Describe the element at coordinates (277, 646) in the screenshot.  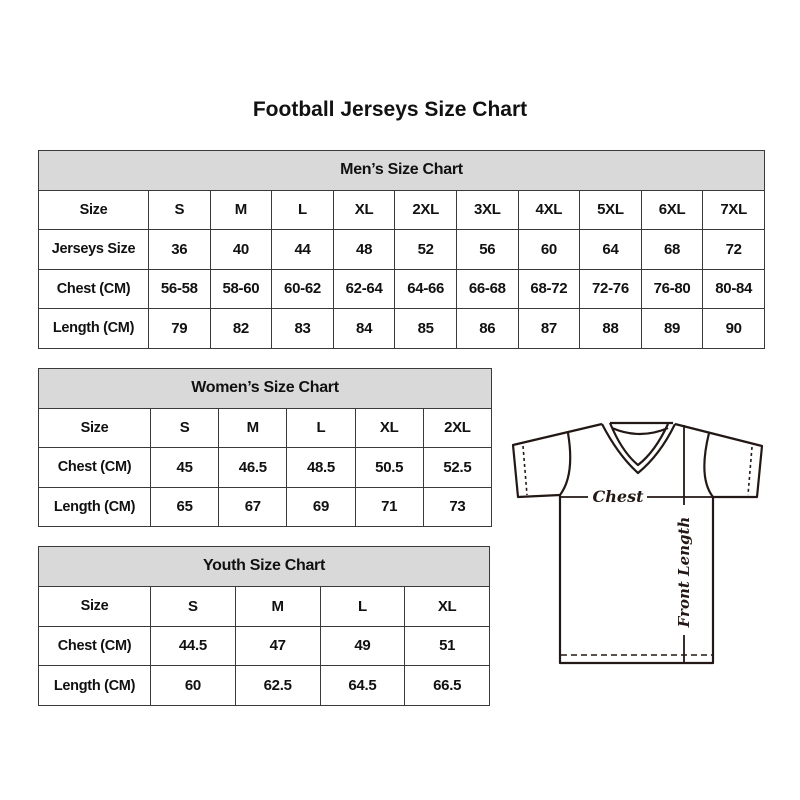
I see `table-cell: 47` at that location.